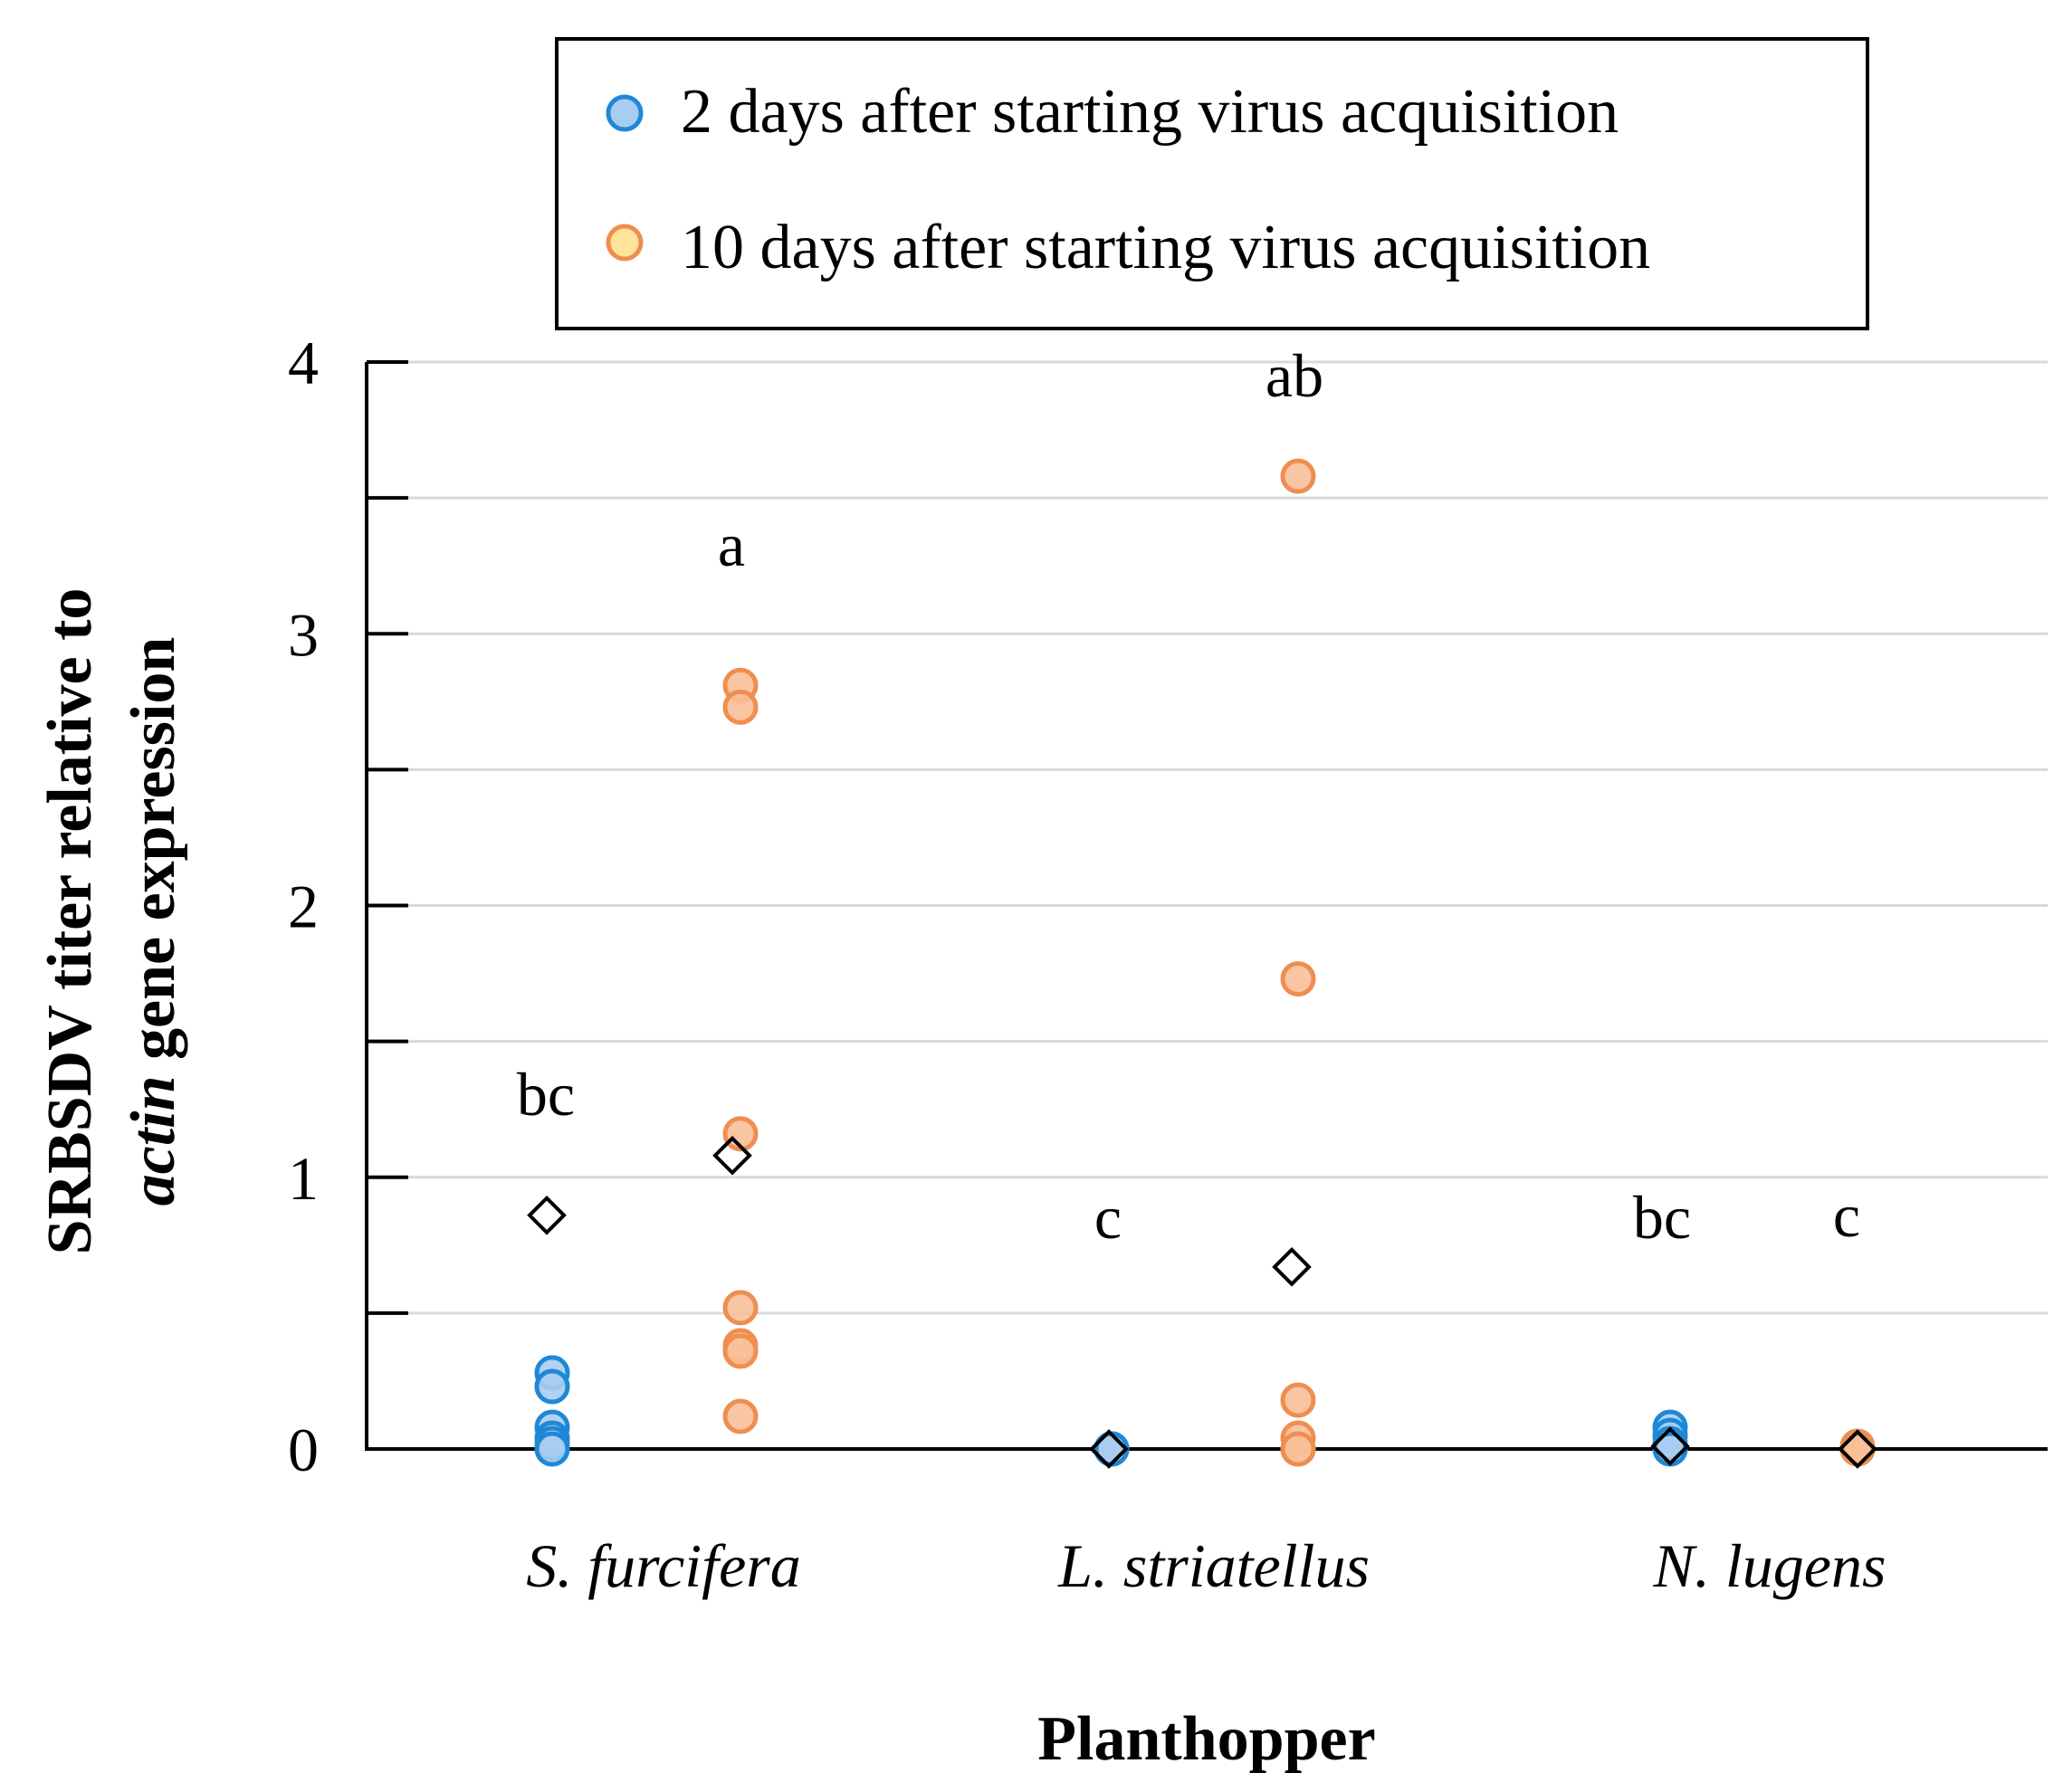  Describe the element at coordinates (1214, 1565) in the screenshot. I see `group-label: L. striatellus` at that location.